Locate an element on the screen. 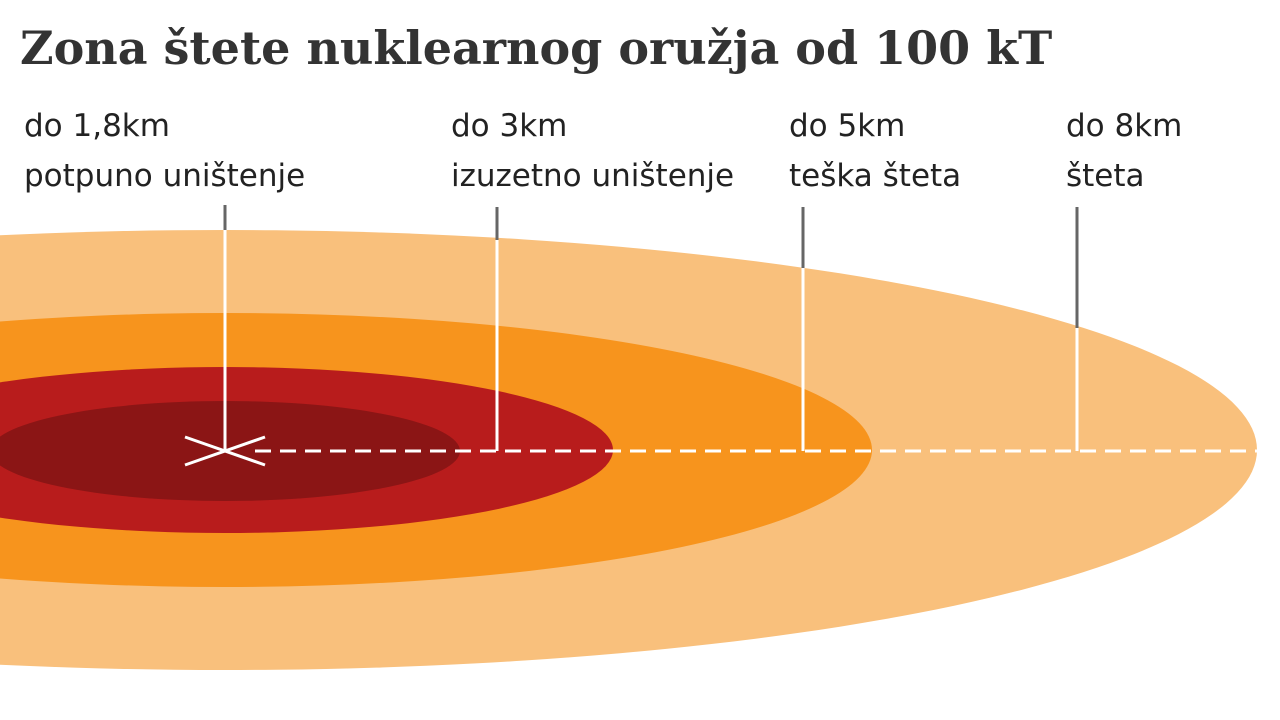 The width and height of the screenshot is (1280, 720). zone-distance: do 1,8km is located at coordinates (97, 126).